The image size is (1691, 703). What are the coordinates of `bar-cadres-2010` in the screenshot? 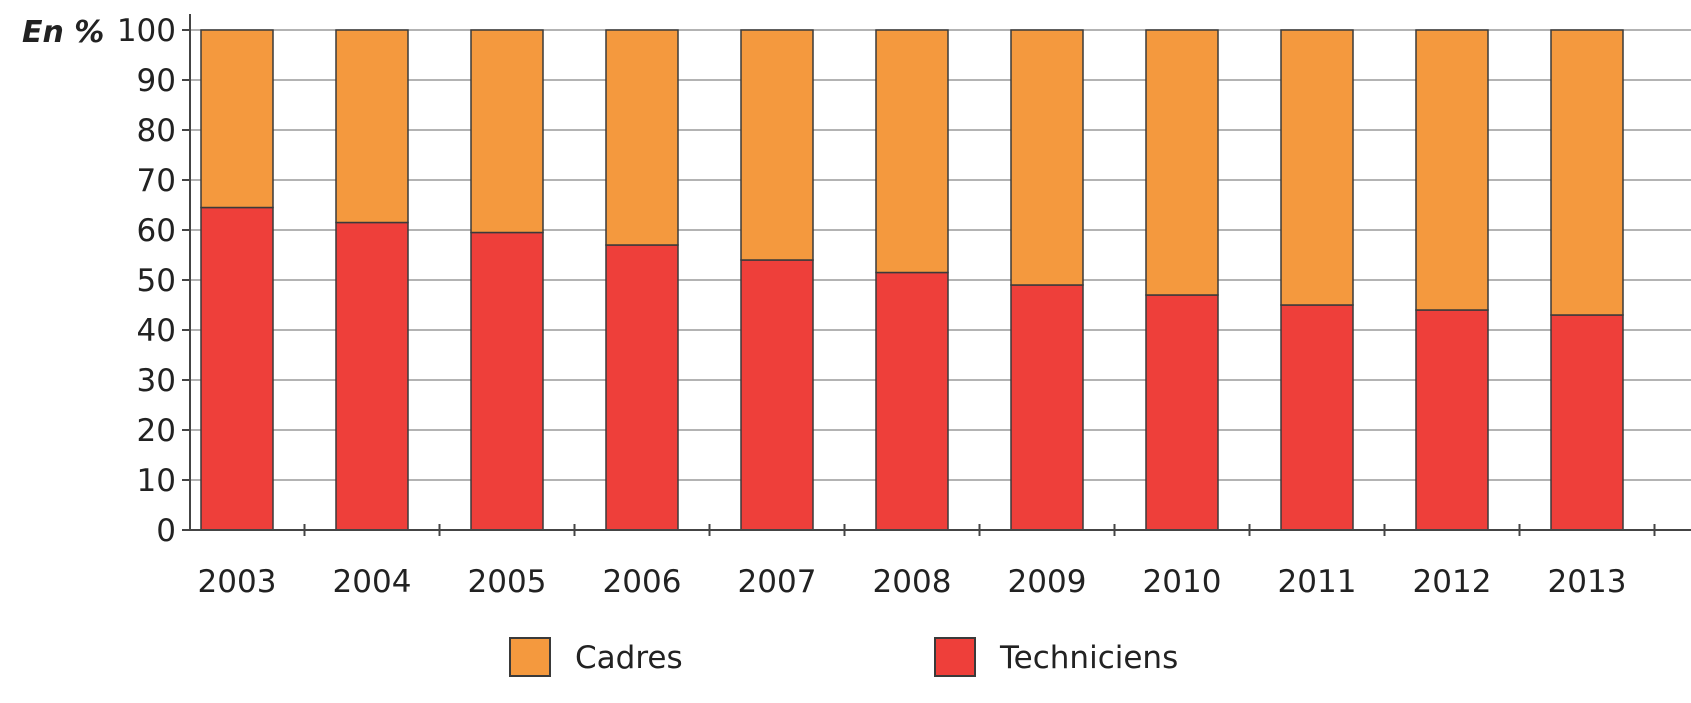 It's located at (1182, 162).